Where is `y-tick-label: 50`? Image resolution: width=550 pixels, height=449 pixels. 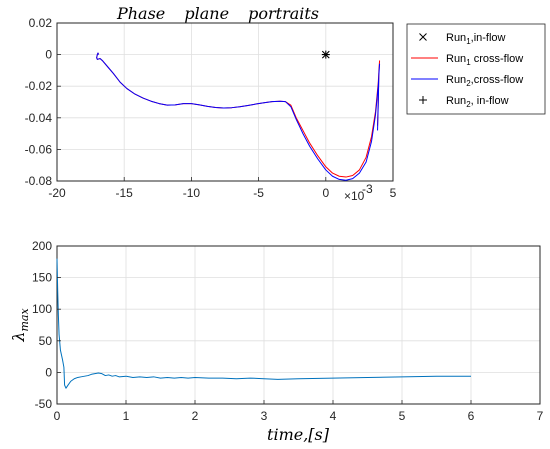 y-tick-label: 50 is located at coordinates (46, 341).